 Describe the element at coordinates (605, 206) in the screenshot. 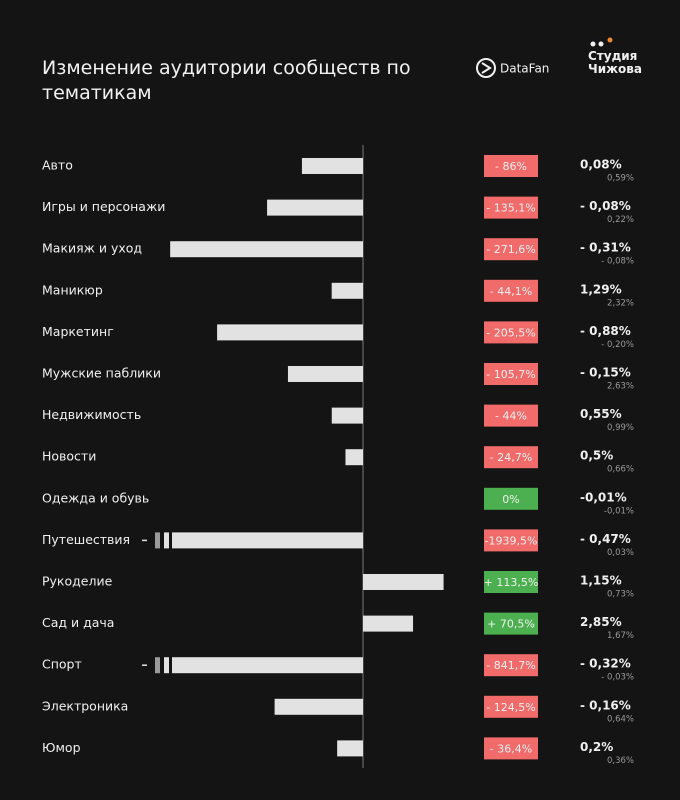

I see `share-label: - 0,08%` at that location.